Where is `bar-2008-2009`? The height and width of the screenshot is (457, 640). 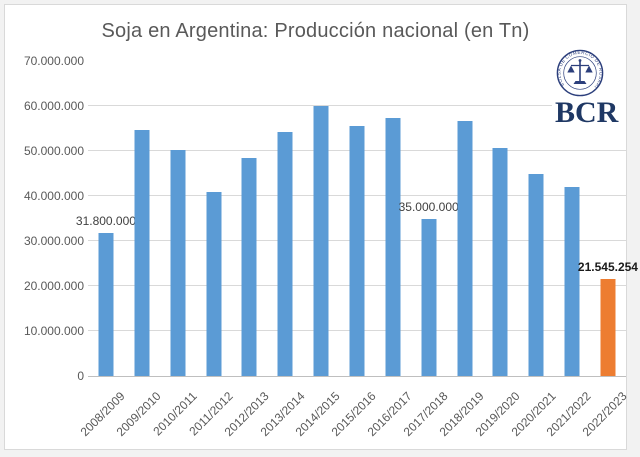
bar-2008-2009 is located at coordinates (106, 304).